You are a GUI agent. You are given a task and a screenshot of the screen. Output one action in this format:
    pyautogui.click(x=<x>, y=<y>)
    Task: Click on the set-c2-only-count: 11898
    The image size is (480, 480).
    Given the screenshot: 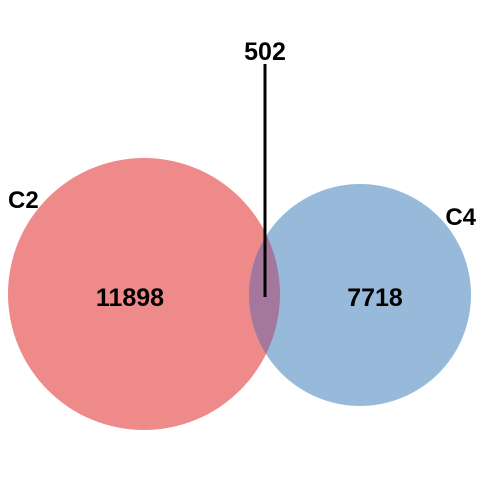 What is the action you would take?
    pyautogui.click(x=130, y=298)
    